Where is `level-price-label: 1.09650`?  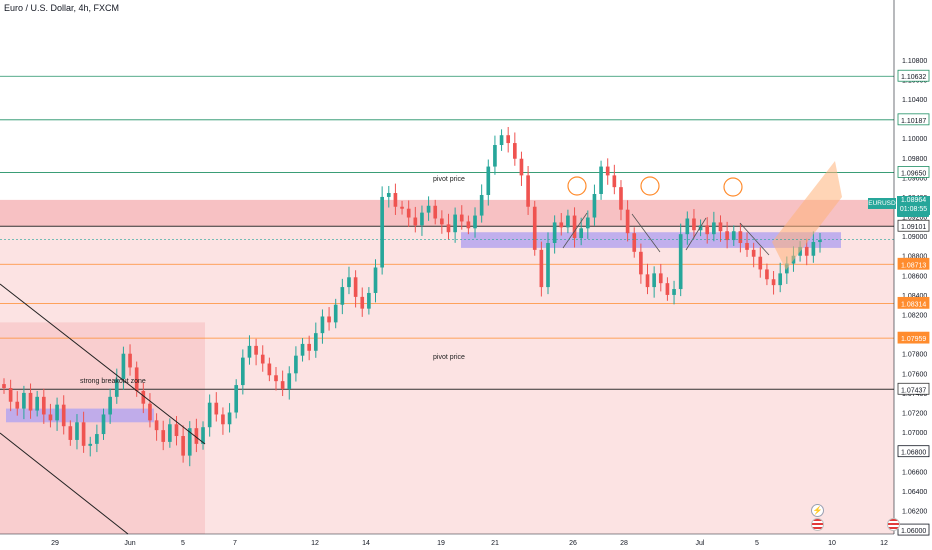 level-price-label: 1.09650 is located at coordinates (913, 173).